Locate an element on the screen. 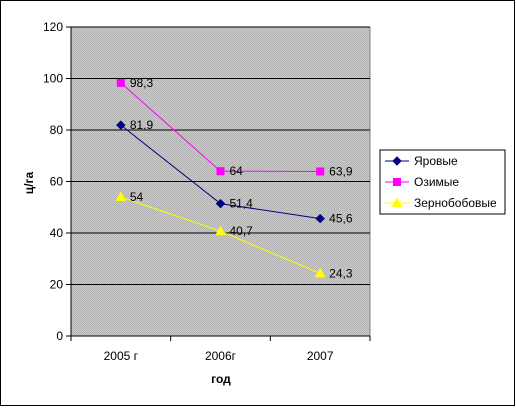 This screenshot has height=412, width=516. x-tick-label: 2006г is located at coordinates (221, 356).